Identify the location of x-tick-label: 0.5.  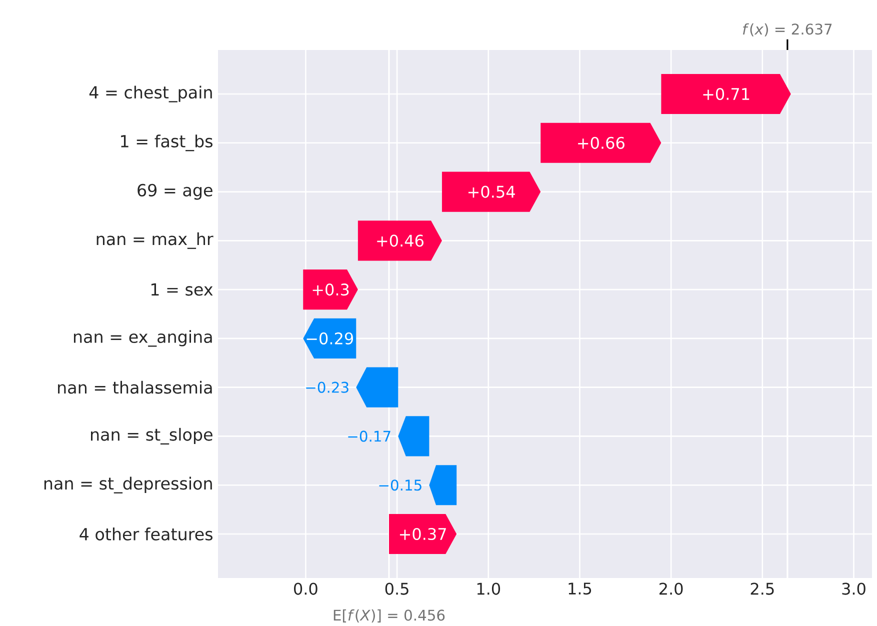
(396, 588).